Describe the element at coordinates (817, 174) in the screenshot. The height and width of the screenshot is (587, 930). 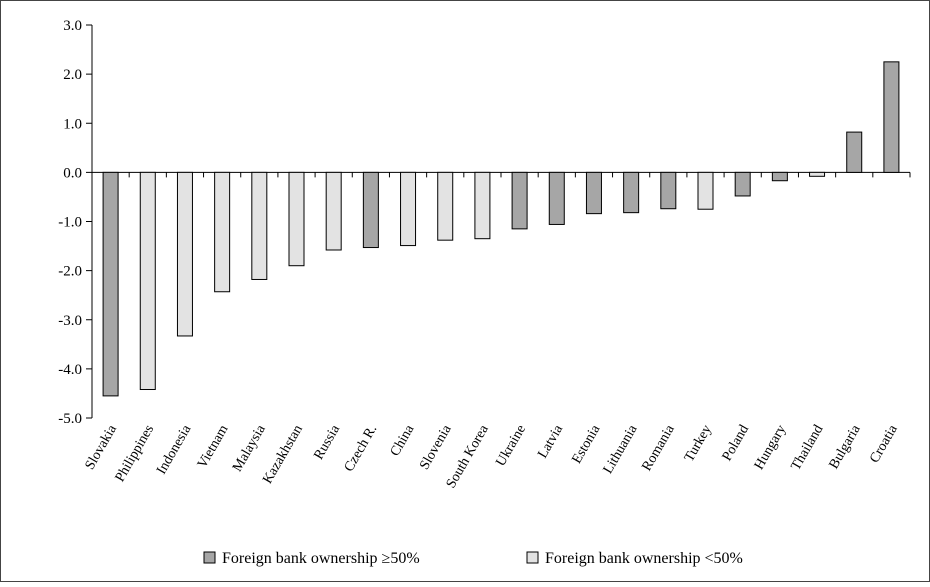
I see `bar-thailand` at that location.